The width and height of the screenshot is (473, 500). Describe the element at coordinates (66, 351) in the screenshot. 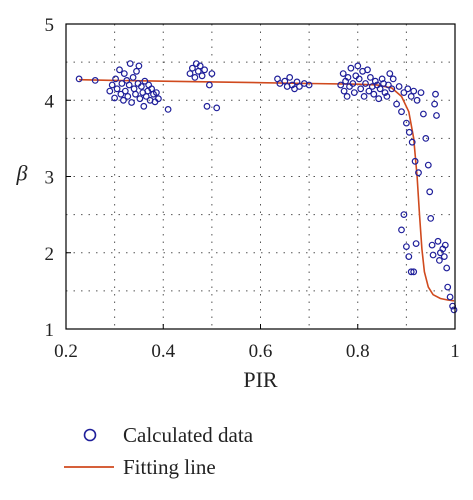

I see `x-tick-label: 0.2` at that location.